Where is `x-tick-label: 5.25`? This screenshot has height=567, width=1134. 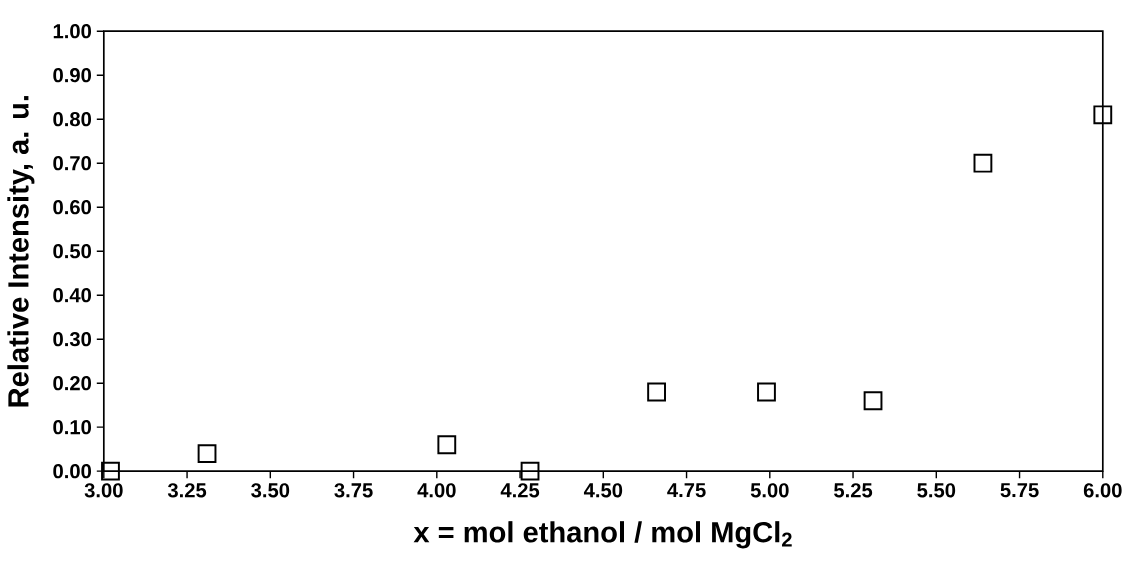
x-tick-label: 5.25 is located at coordinates (853, 490).